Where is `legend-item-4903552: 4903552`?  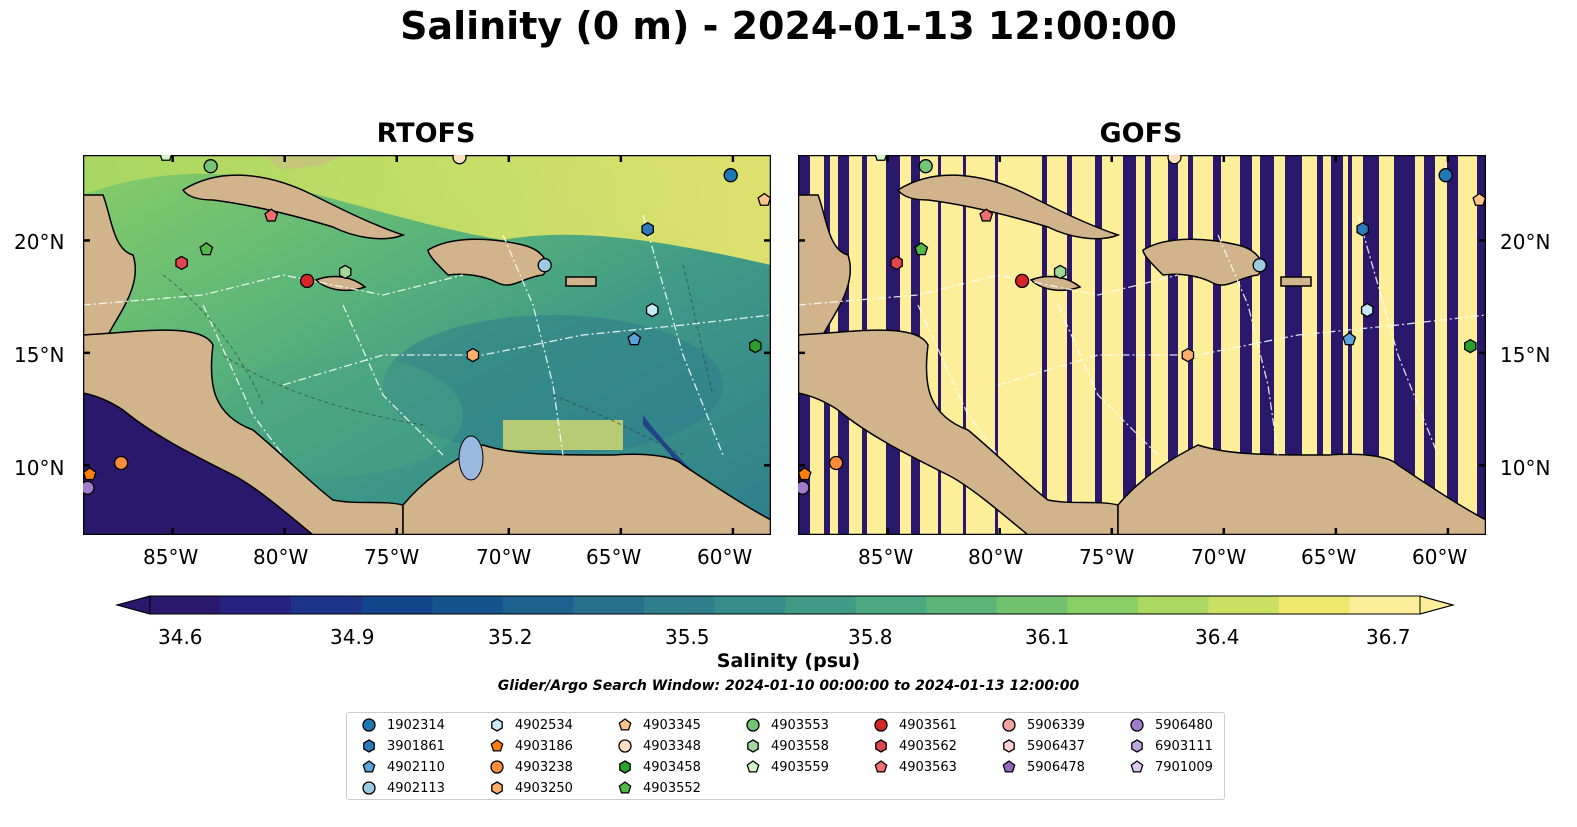
legend-item-4903552: 4903552 is located at coordinates (659, 788).